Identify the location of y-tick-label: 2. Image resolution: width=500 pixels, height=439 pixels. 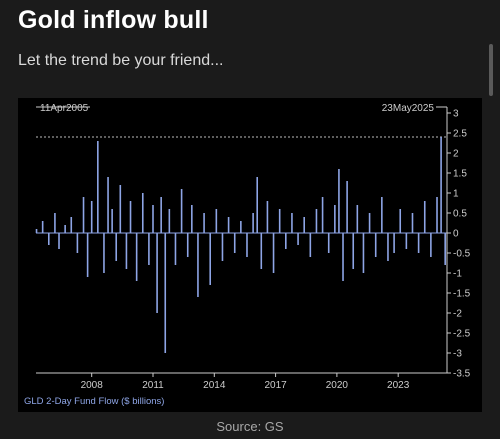
(456, 154).